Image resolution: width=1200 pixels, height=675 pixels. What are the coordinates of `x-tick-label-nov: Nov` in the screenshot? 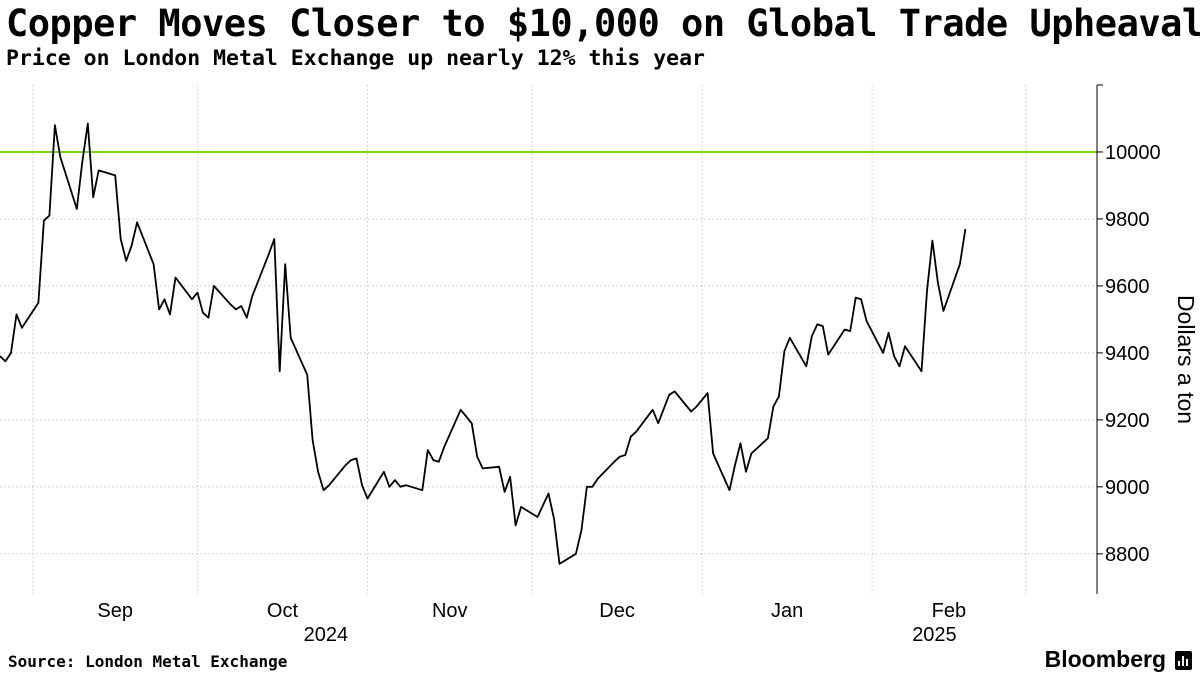 It's located at (450, 611).